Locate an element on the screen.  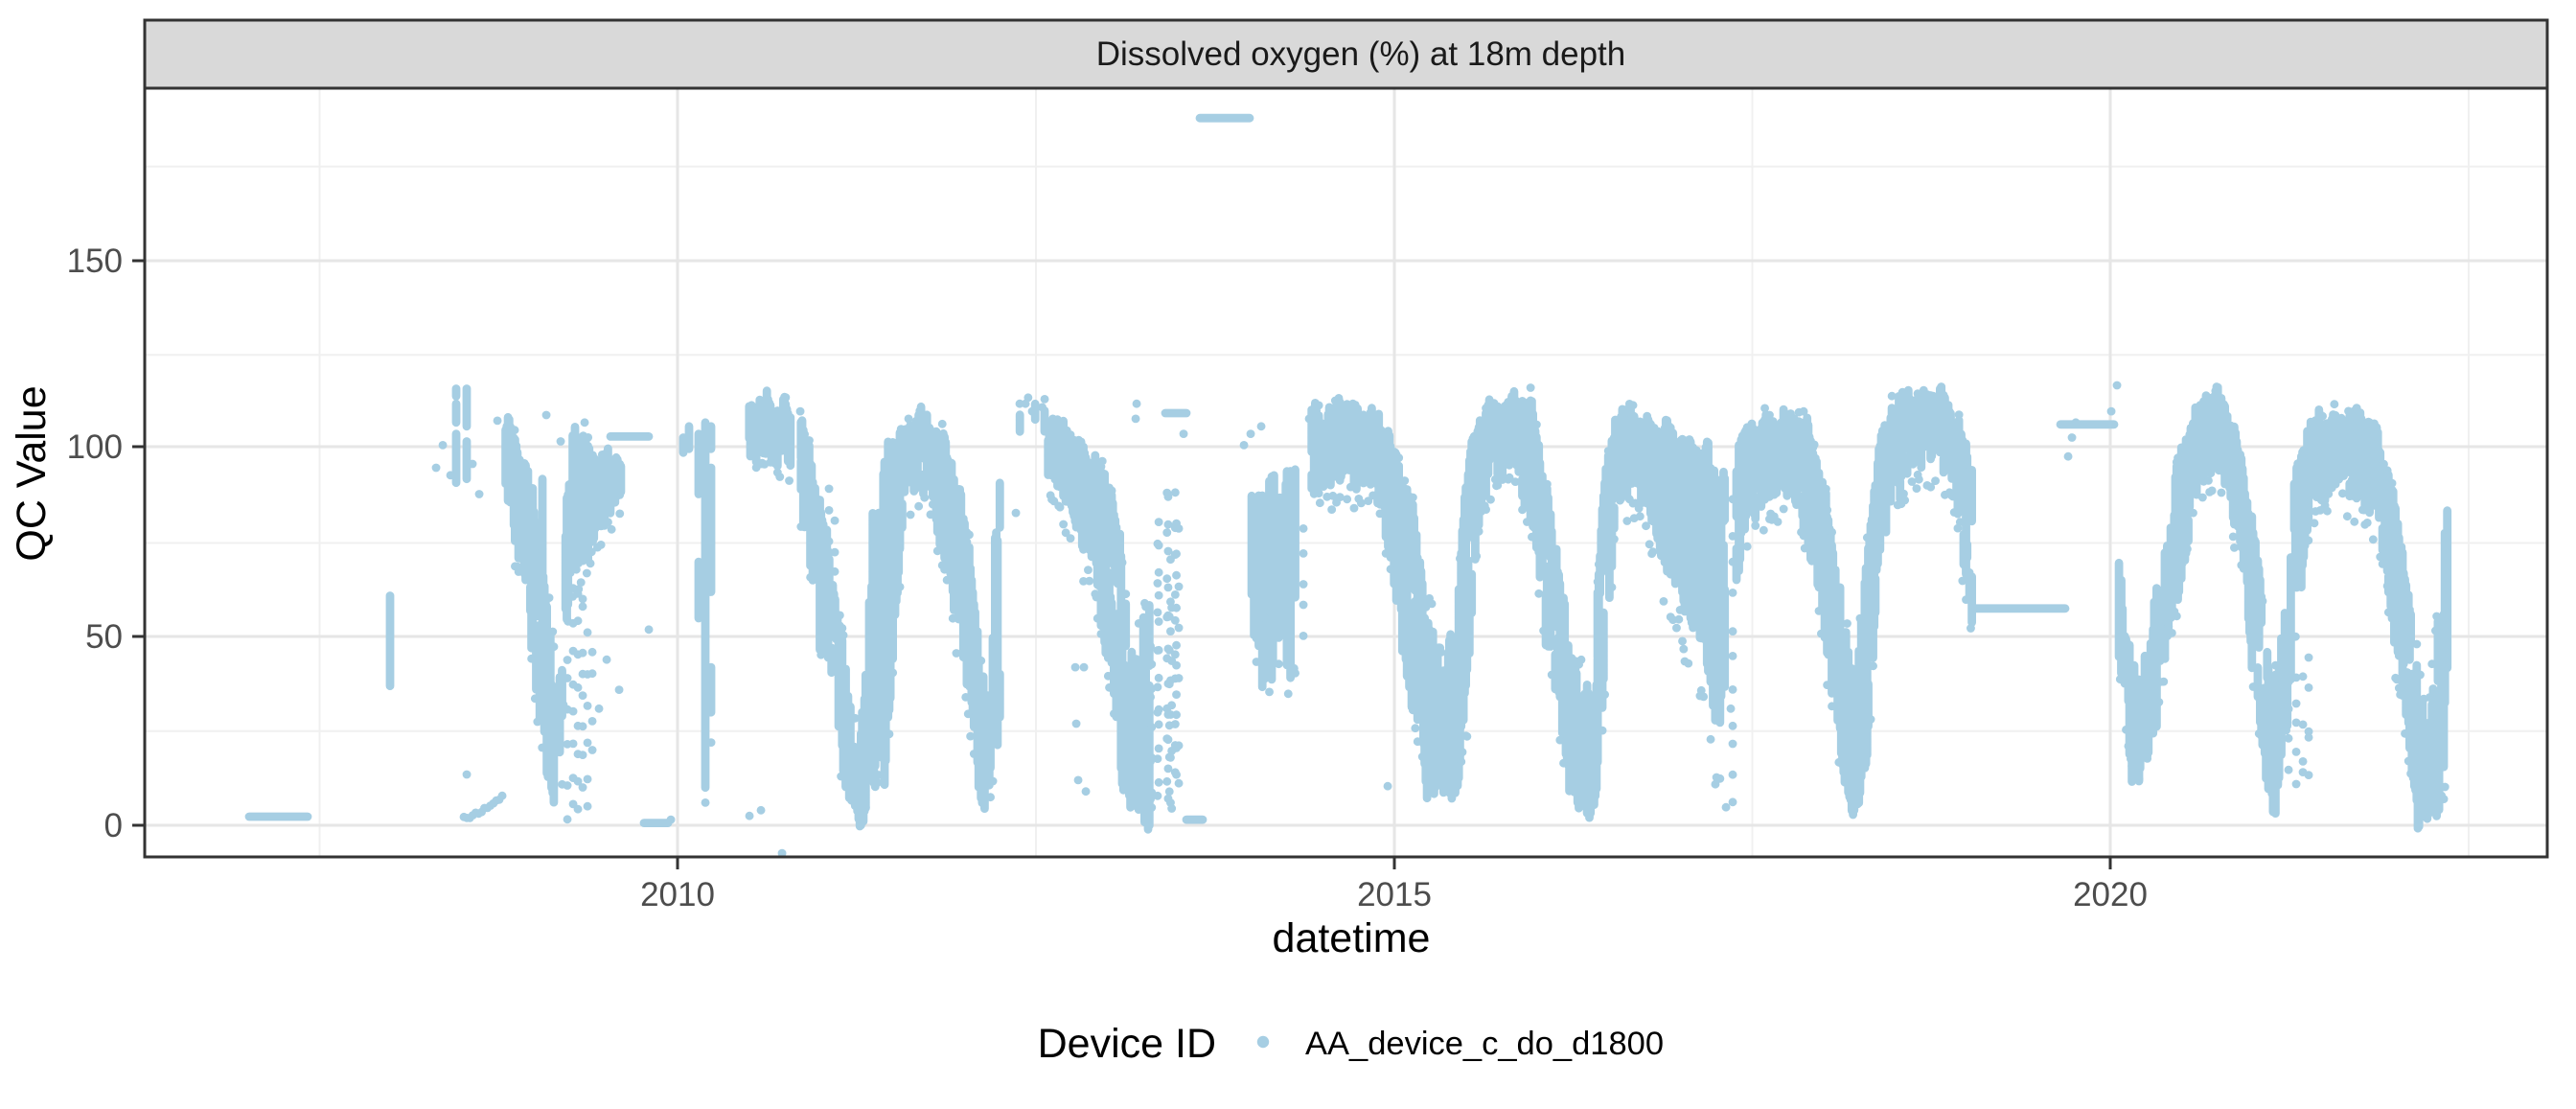
svg-text: AA_device_c_do_d1800 is located at coordinates (1484, 1044).